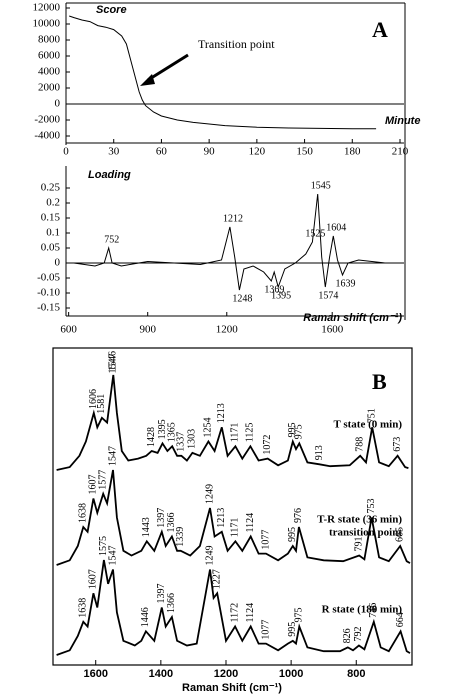 This screenshot has height=697, width=474. Describe the element at coordinates (267, 445) in the screenshot. I see `peak-label: 1072` at that location.